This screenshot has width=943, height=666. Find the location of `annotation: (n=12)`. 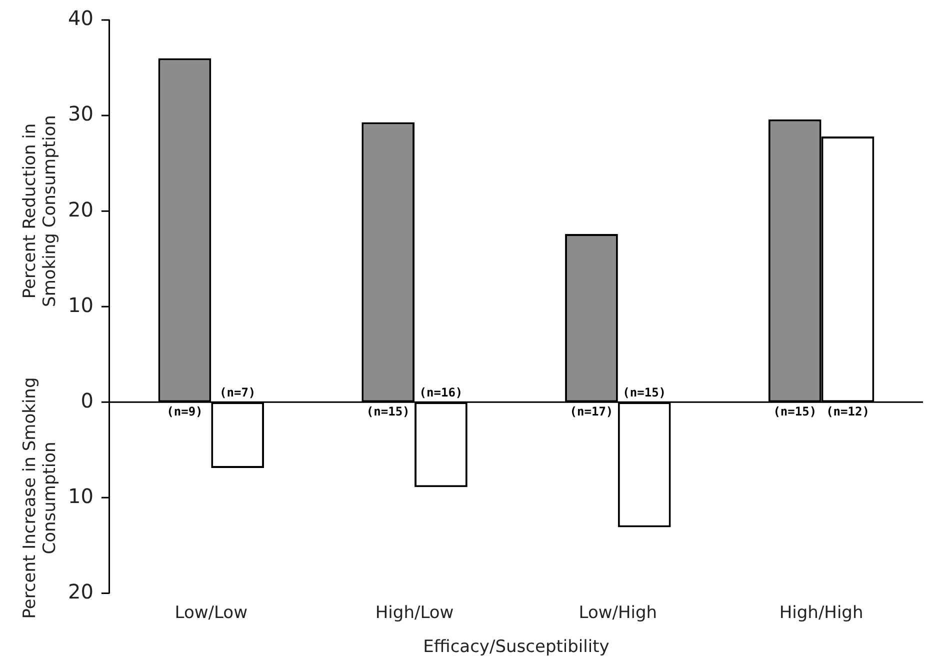

annotation: (n=12) is located at coordinates (848, 411).